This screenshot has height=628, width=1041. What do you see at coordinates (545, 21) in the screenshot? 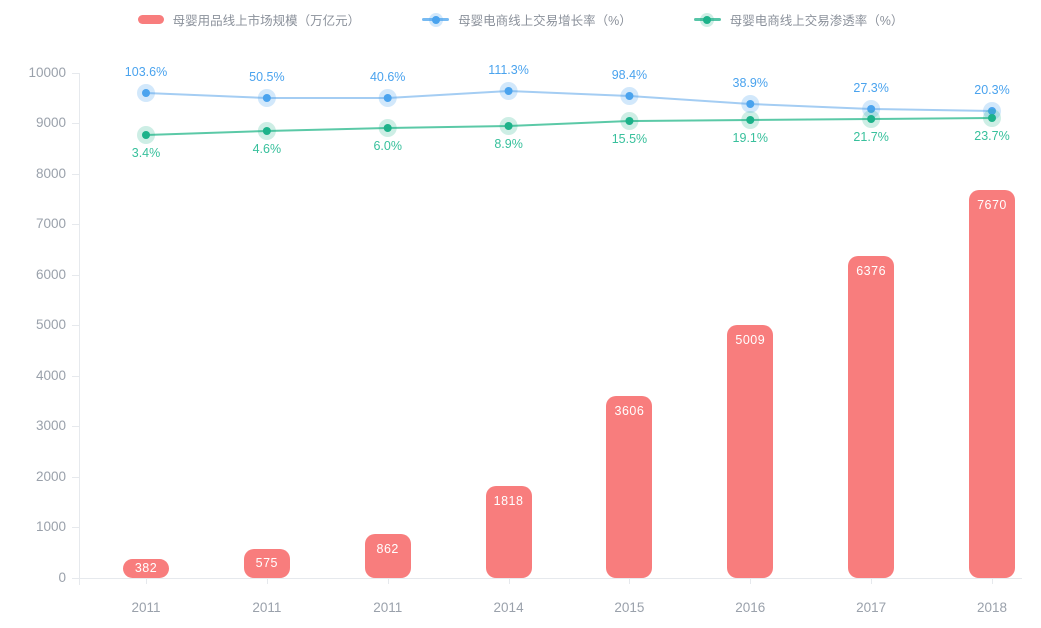
I see `legend-label-growth-rate: 母婴电商线上交易增长率（%）` at bounding box center [545, 21].